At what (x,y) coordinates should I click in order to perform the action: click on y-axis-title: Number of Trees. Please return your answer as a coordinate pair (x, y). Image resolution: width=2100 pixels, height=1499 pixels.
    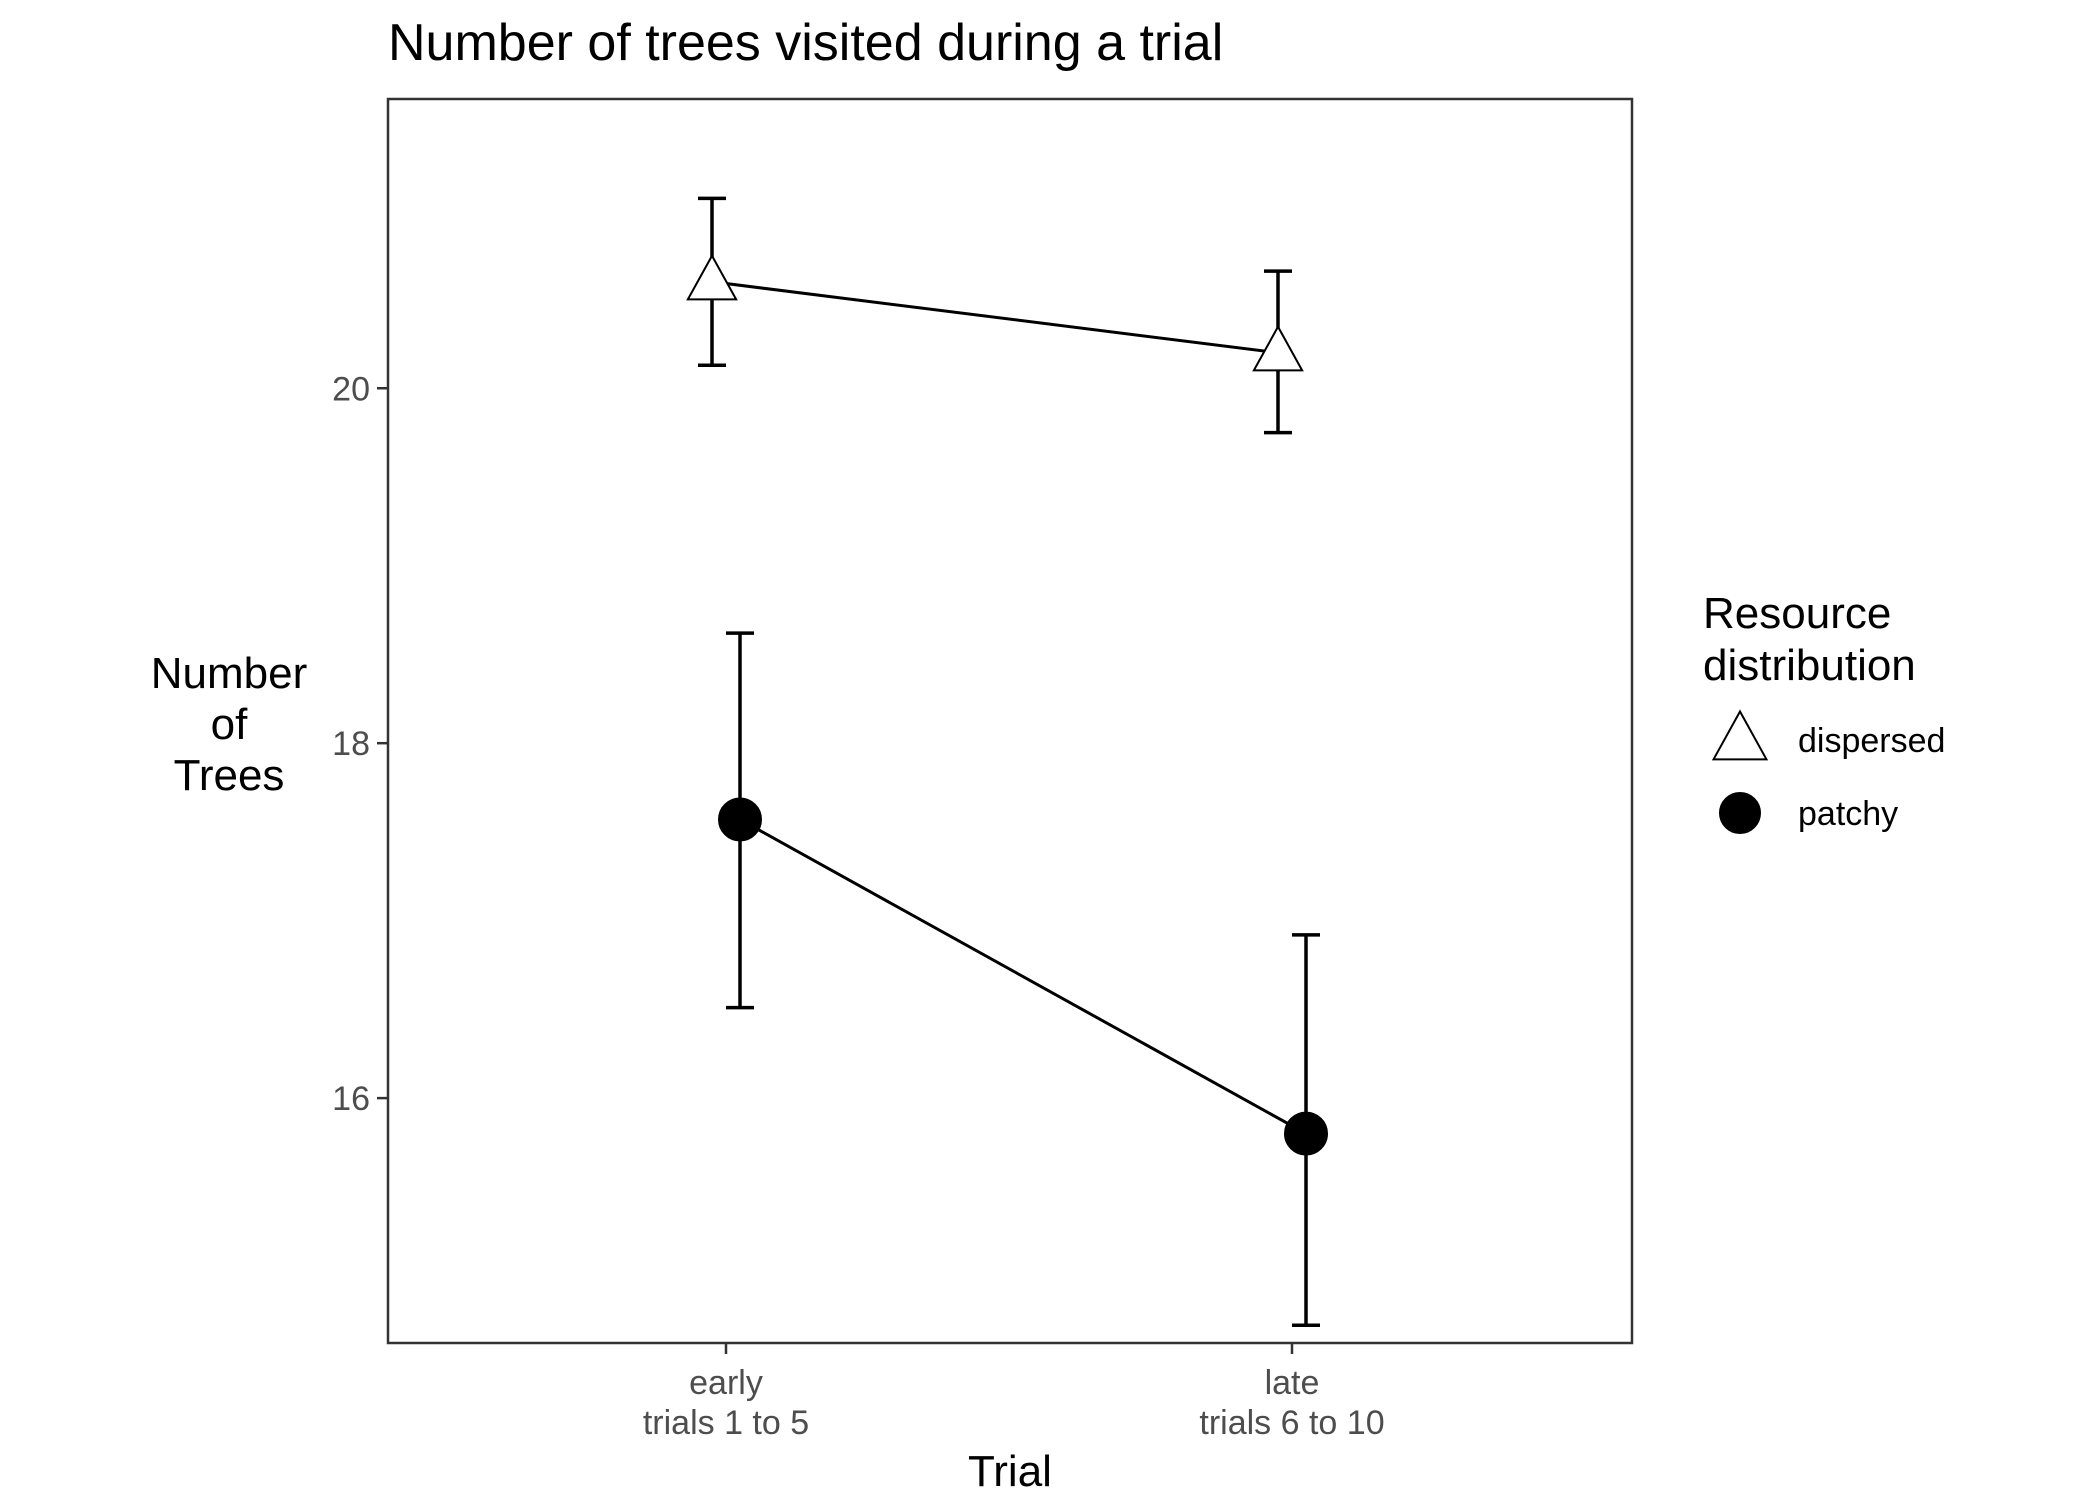
    Looking at the image, I should click on (229, 724).